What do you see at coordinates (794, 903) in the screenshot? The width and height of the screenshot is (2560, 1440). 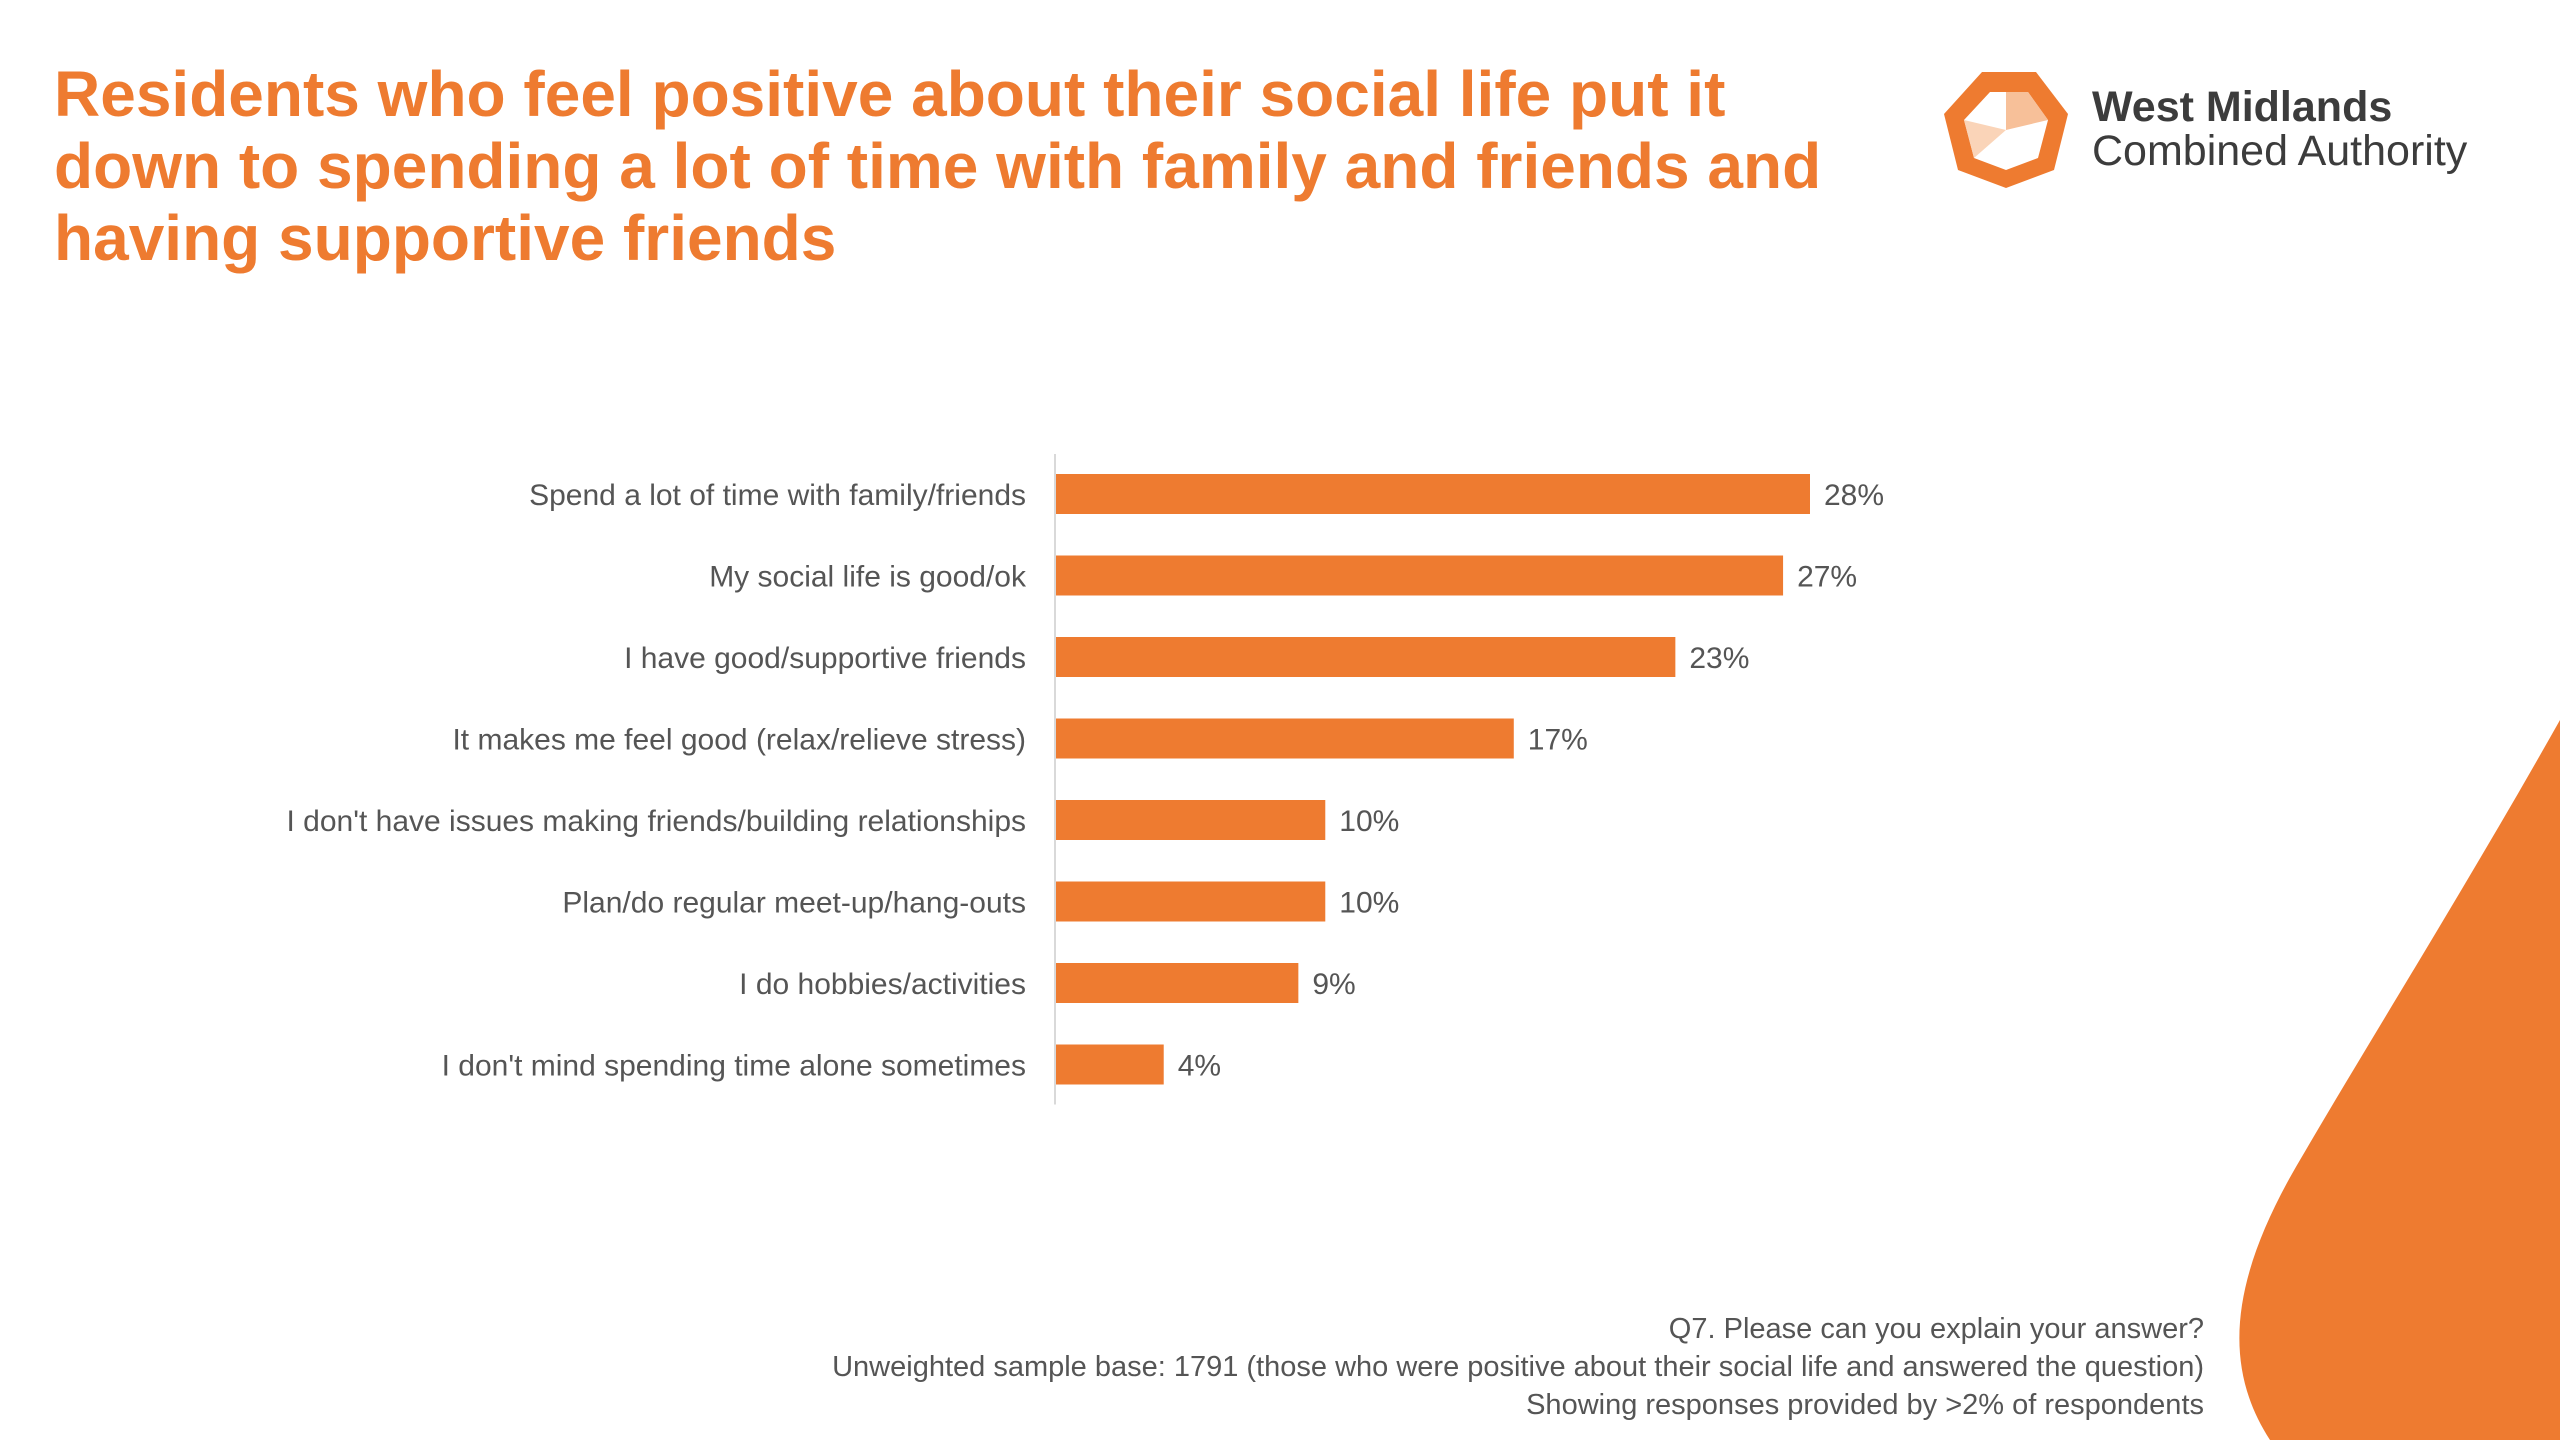 I see `category-label: Plan/do regular meet-up/hang-outs` at bounding box center [794, 903].